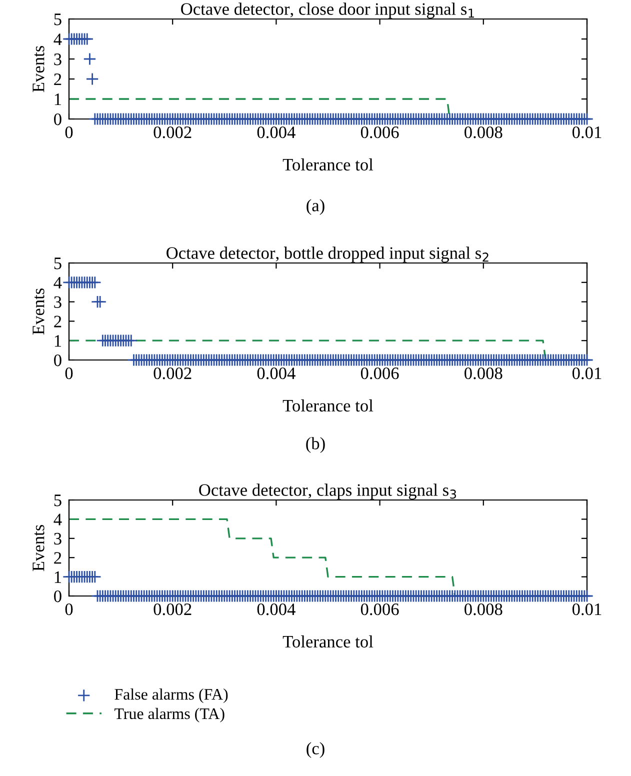  Describe the element at coordinates (171, 695) in the screenshot. I see `legend-label: False alarms (FA)` at that location.